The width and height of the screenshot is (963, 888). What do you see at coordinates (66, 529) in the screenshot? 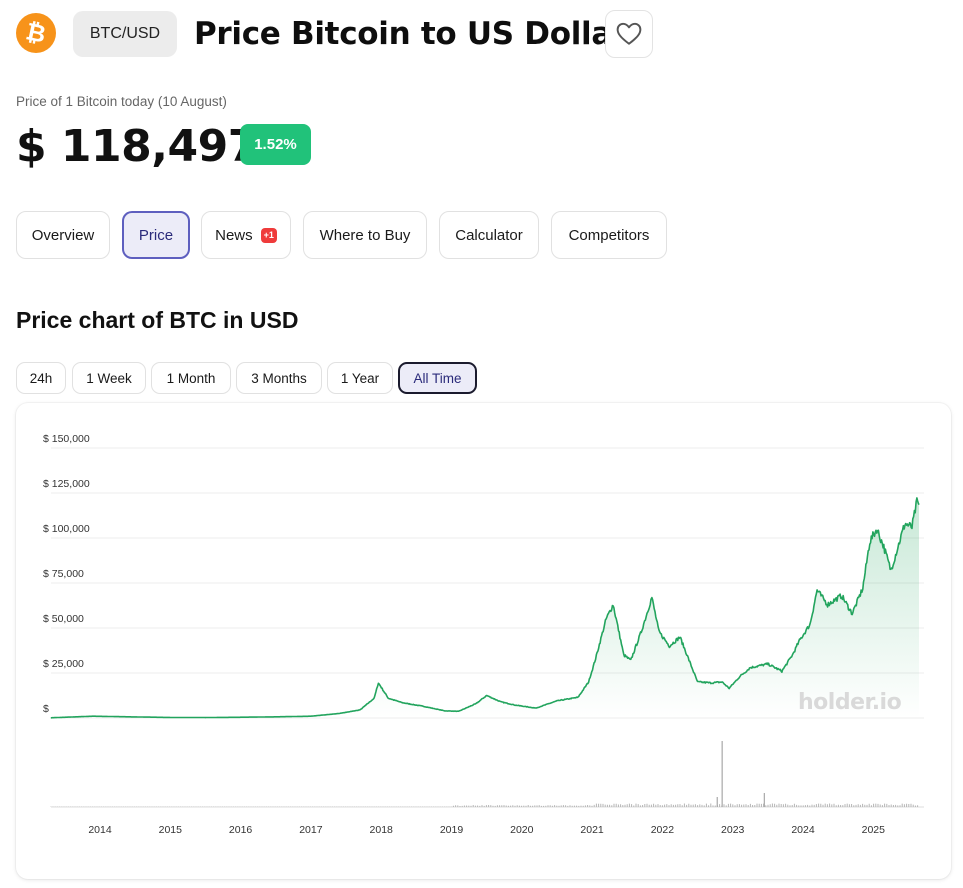
I see `y-tick-label: $ 100,000` at bounding box center [66, 529].